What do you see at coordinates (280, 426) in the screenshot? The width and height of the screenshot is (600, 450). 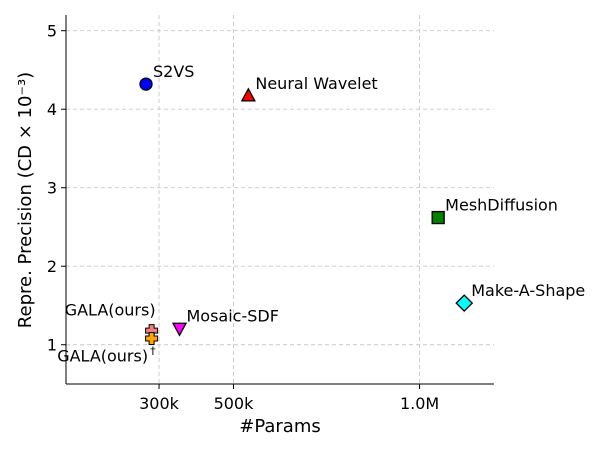 I see `x-axis-label: #Params` at bounding box center [280, 426].